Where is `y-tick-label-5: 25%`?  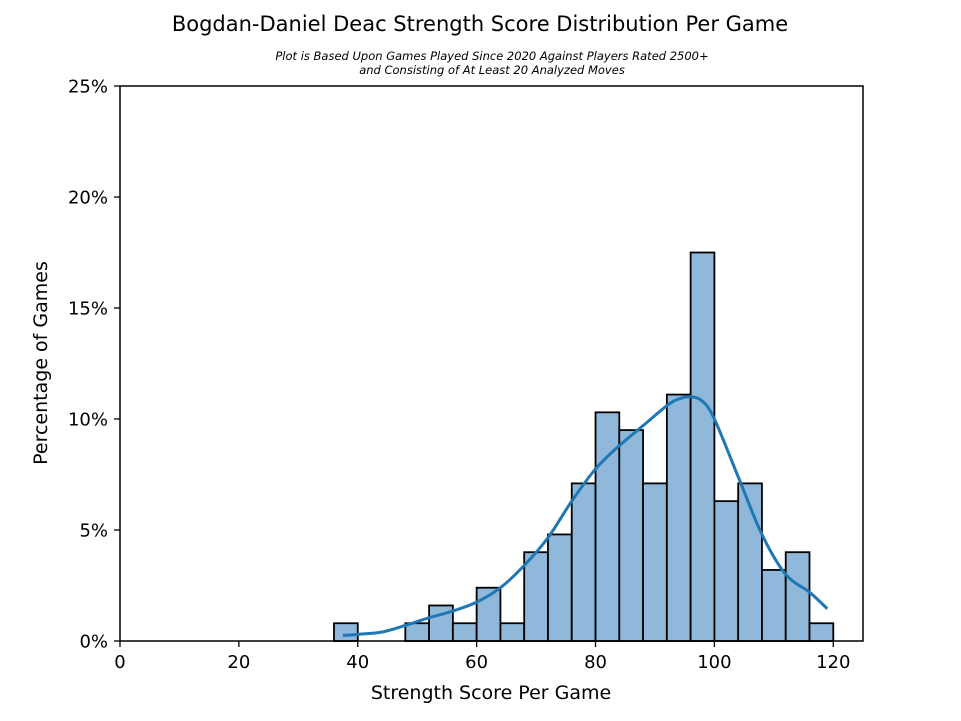
y-tick-label-5: 25% is located at coordinates (88, 87).